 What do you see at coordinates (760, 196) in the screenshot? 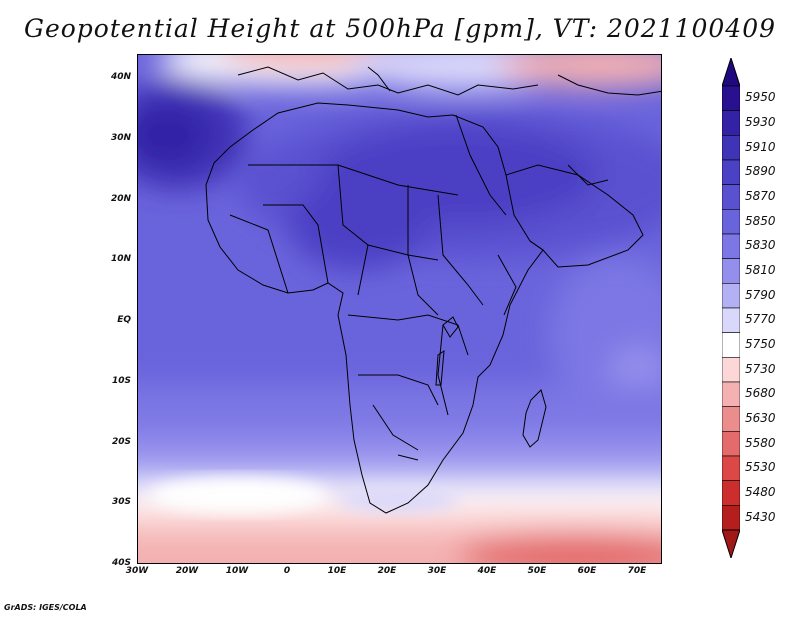
I see `colorbar-level-label: 5870` at bounding box center [760, 196].